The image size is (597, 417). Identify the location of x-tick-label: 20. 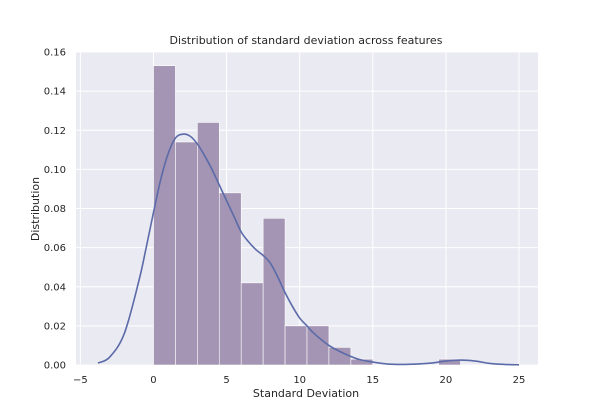
(446, 380).